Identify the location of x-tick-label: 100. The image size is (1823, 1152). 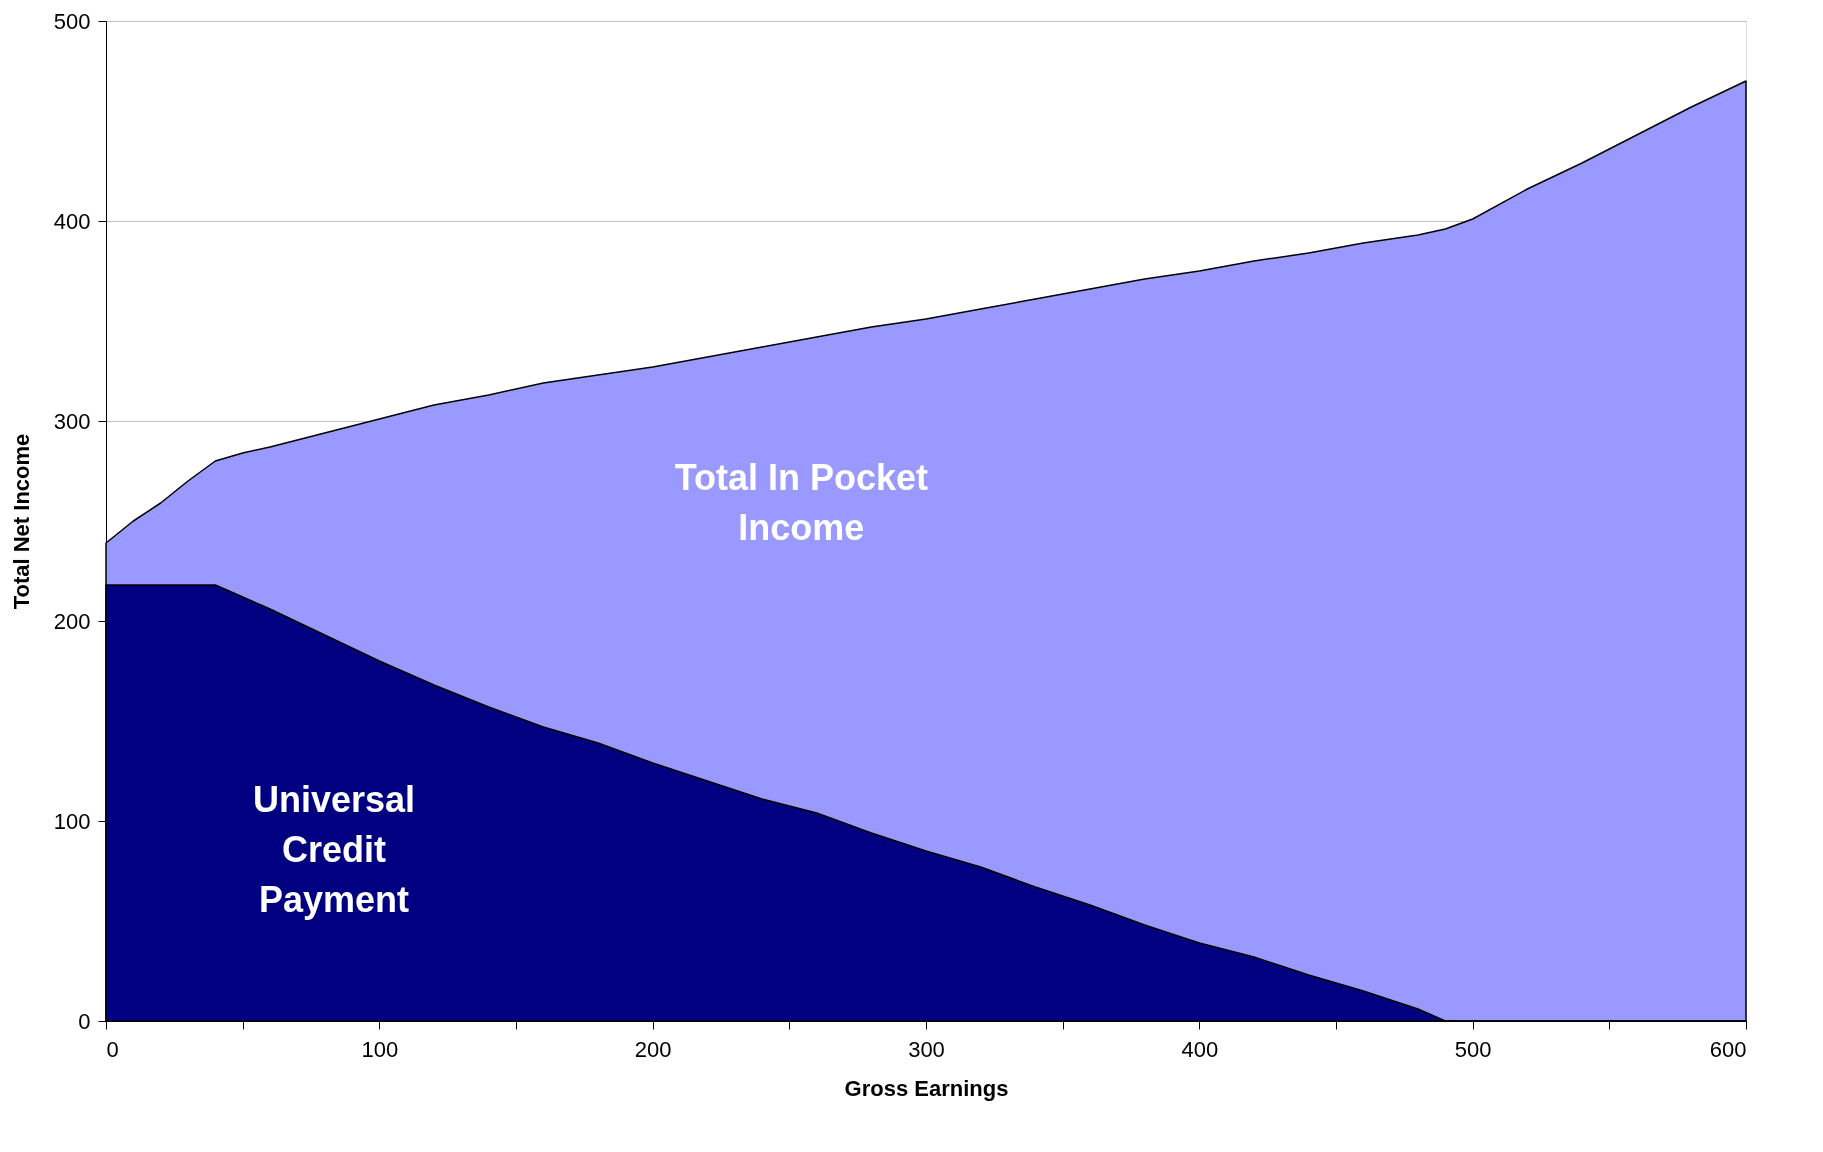
(380, 1049).